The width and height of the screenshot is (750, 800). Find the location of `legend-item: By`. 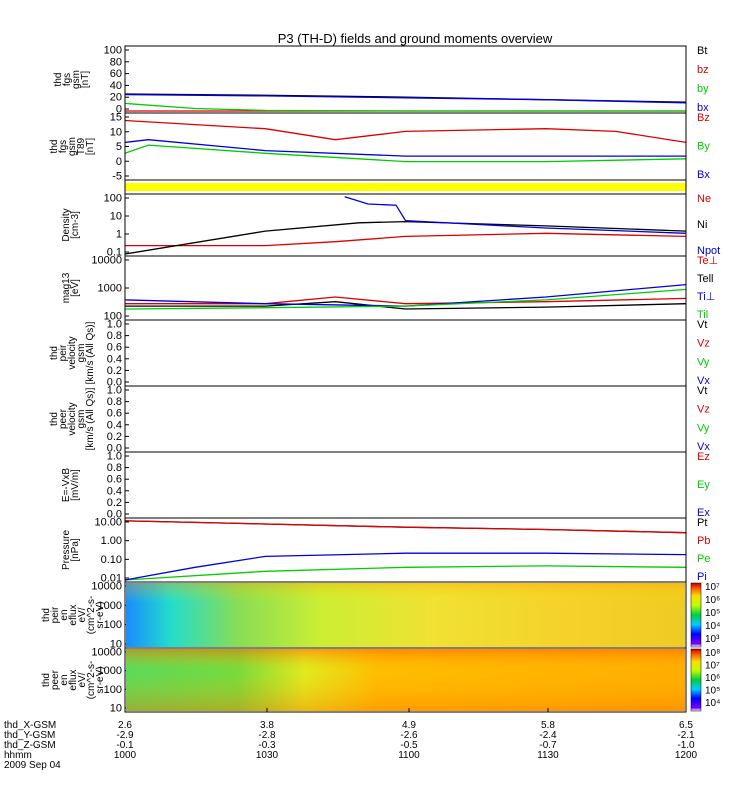

legend-item: By is located at coordinates (703, 147).